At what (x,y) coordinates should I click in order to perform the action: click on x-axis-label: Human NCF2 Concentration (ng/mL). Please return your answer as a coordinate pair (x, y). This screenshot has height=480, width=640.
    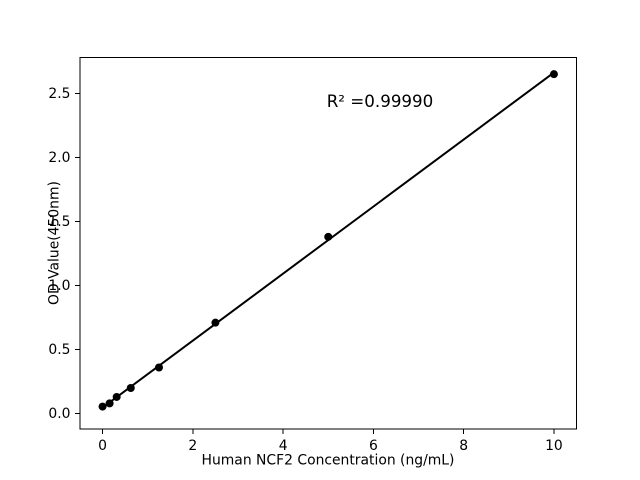
    Looking at the image, I should click on (328, 461).